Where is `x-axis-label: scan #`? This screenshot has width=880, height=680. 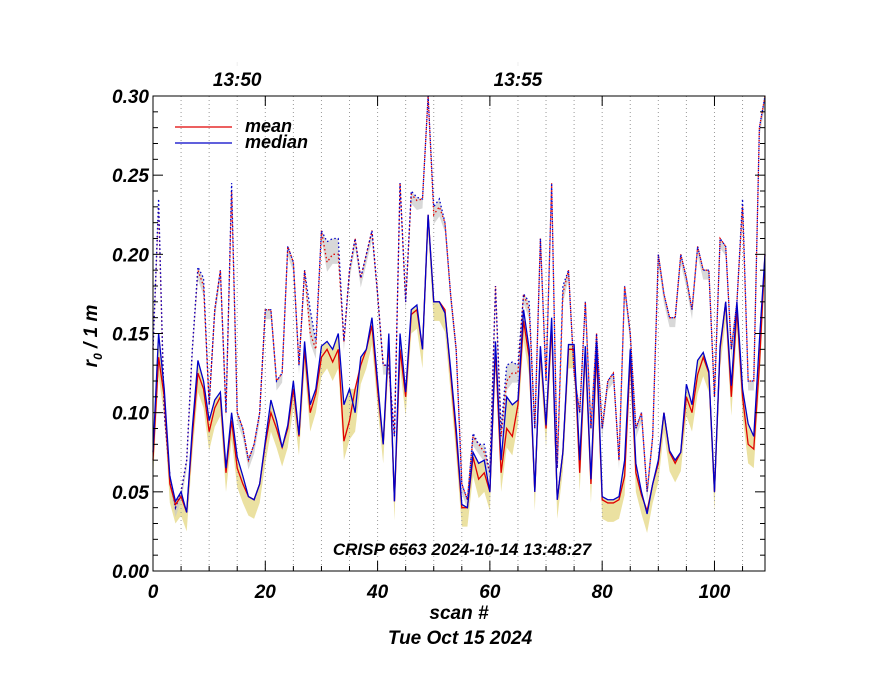 x-axis-label: scan # is located at coordinates (459, 613).